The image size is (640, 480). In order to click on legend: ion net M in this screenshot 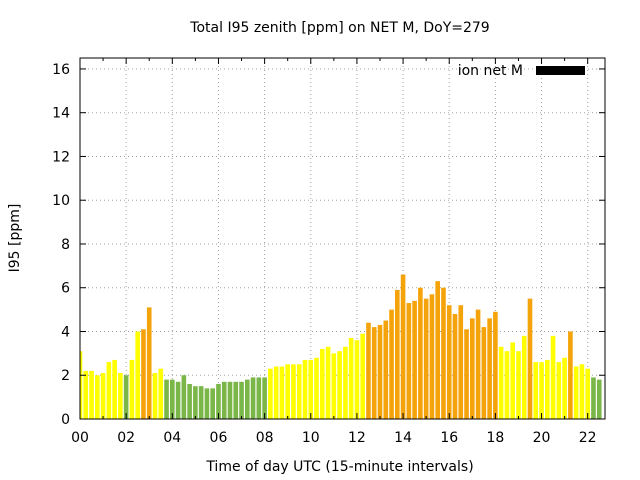, I will do `click(521, 71)`.